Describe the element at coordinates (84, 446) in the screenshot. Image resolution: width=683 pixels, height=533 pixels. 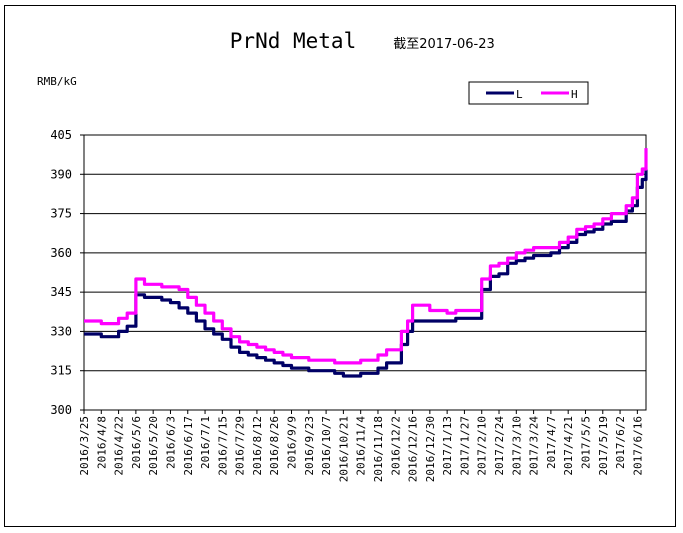
I see `x-tick-label: 2016/3/25` at that location.